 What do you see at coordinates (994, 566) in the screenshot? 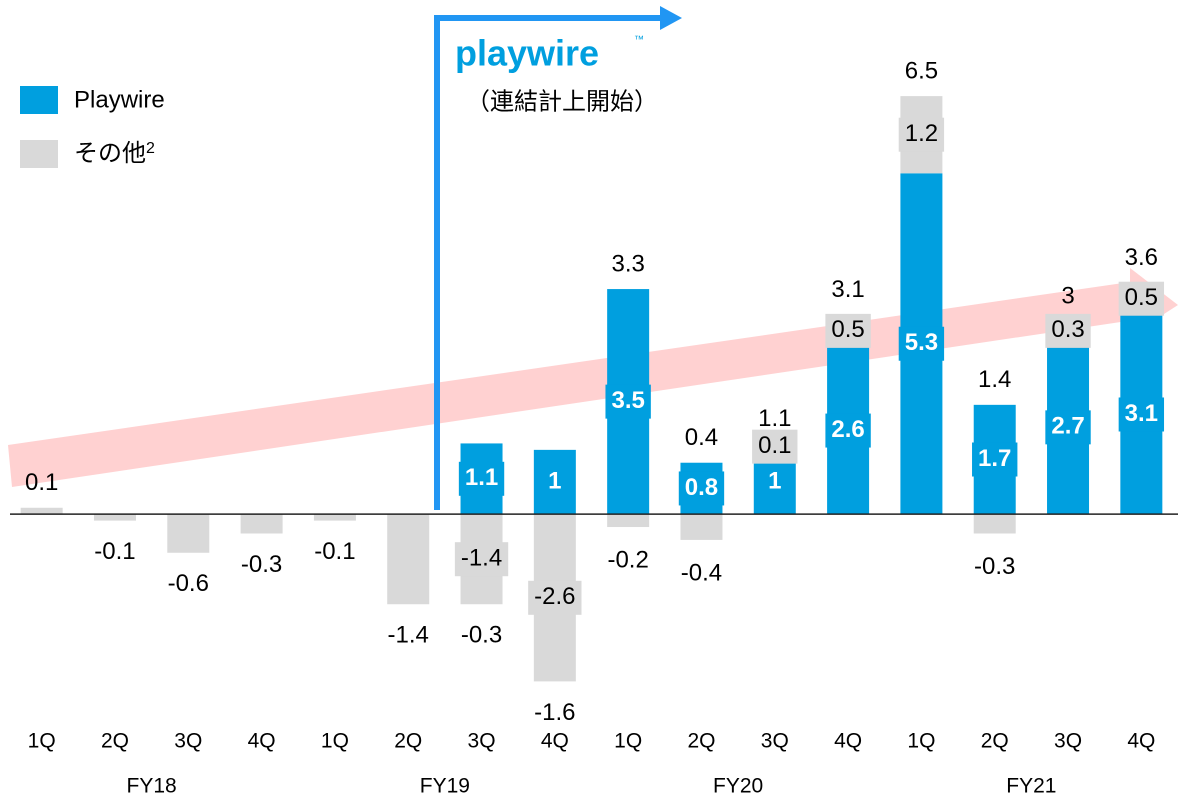
I see `data-label: -0.3` at bounding box center [994, 566].